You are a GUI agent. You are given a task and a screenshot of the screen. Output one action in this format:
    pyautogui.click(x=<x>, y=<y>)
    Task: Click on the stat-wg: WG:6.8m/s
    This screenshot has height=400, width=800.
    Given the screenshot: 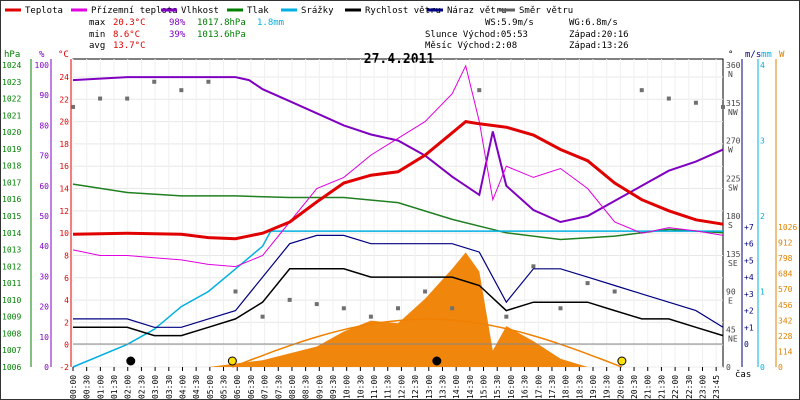 What is the action you would take?
    pyautogui.click(x=593, y=23)
    